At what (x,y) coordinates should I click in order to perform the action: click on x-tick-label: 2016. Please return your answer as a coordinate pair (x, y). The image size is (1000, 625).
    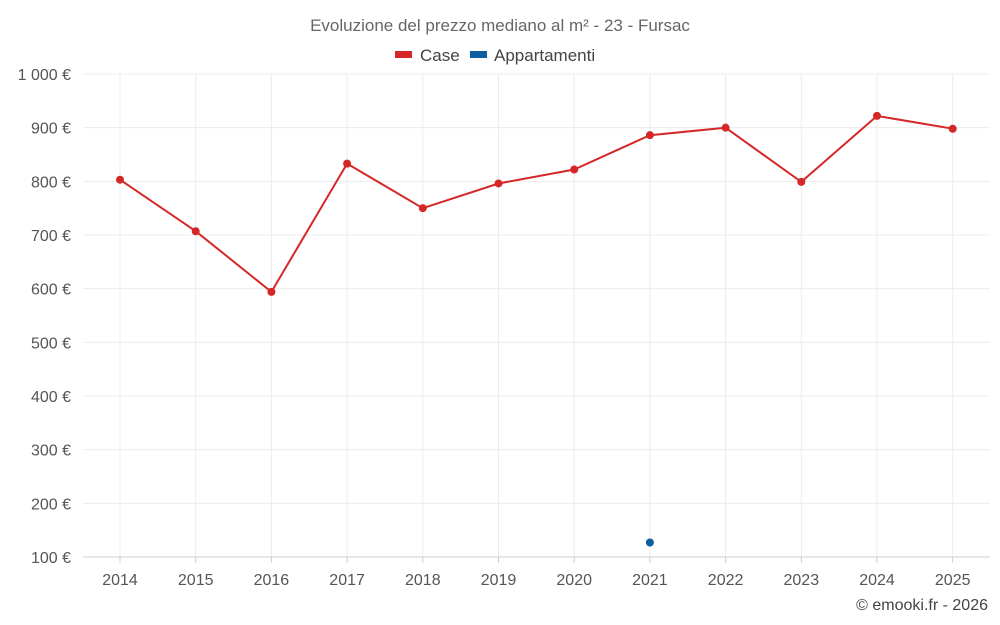
    Looking at the image, I should click on (272, 580).